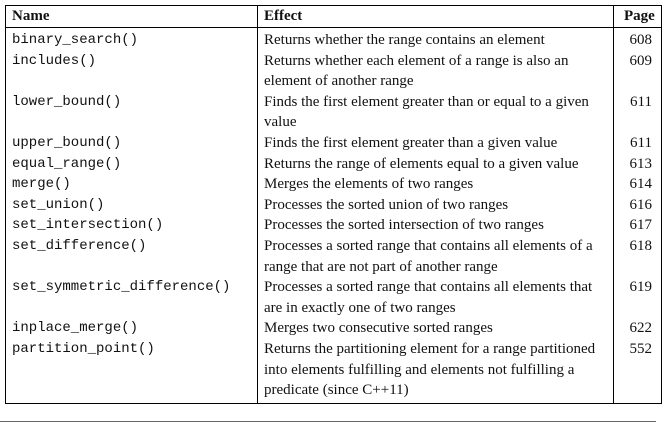 Image resolution: width=670 pixels, height=427 pixels. Describe the element at coordinates (131, 71) in the screenshot. I see `algorithm-name: includes()` at that location.